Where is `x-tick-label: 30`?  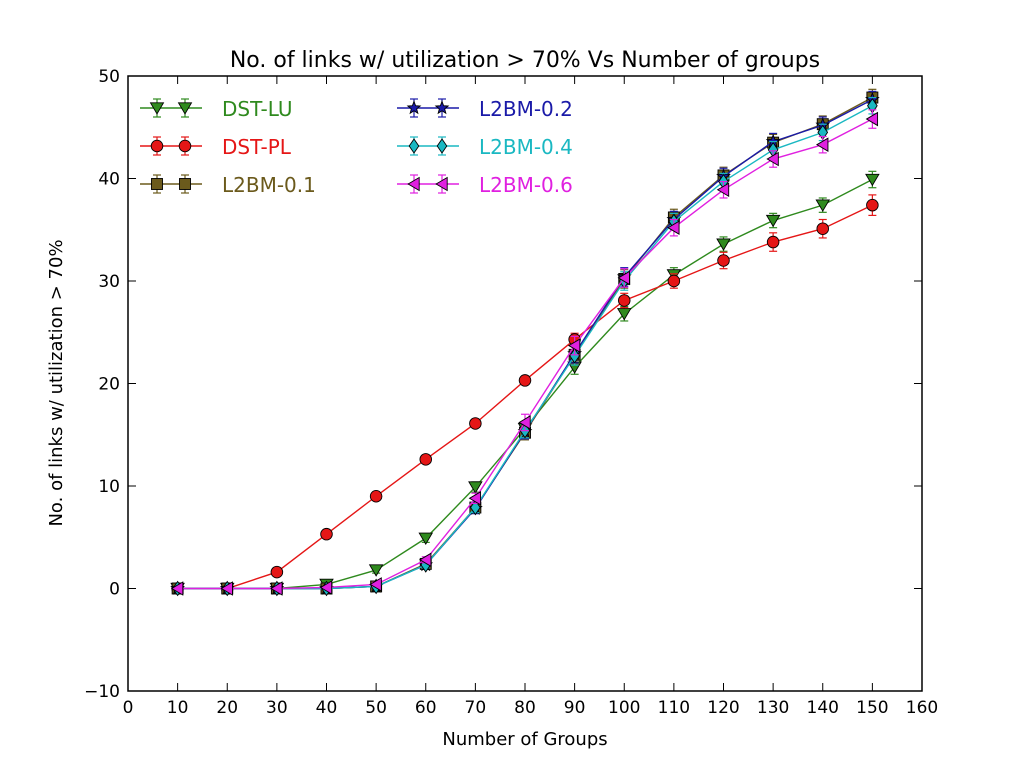 x-tick-label: 30 is located at coordinates (277, 708).